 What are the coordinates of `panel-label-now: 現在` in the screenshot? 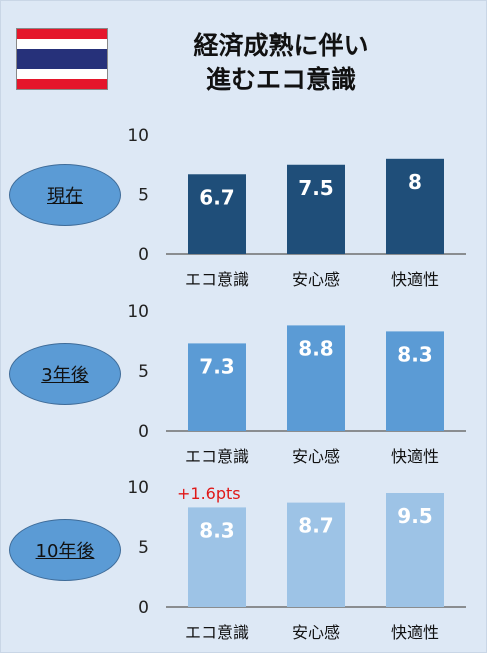 It's located at (65, 195).